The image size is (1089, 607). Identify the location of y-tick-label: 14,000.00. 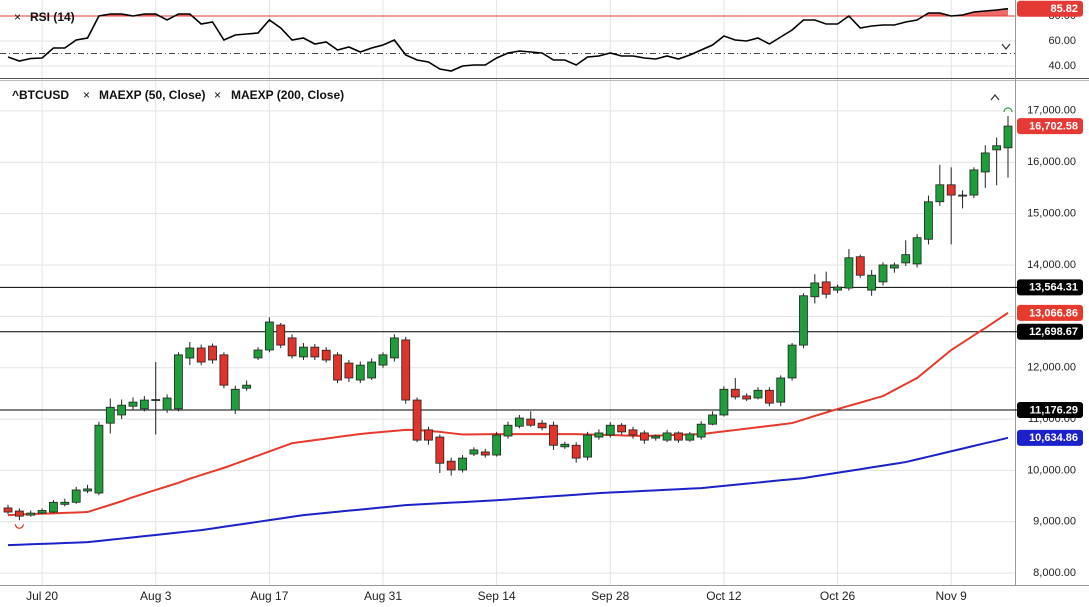
(1051, 265).